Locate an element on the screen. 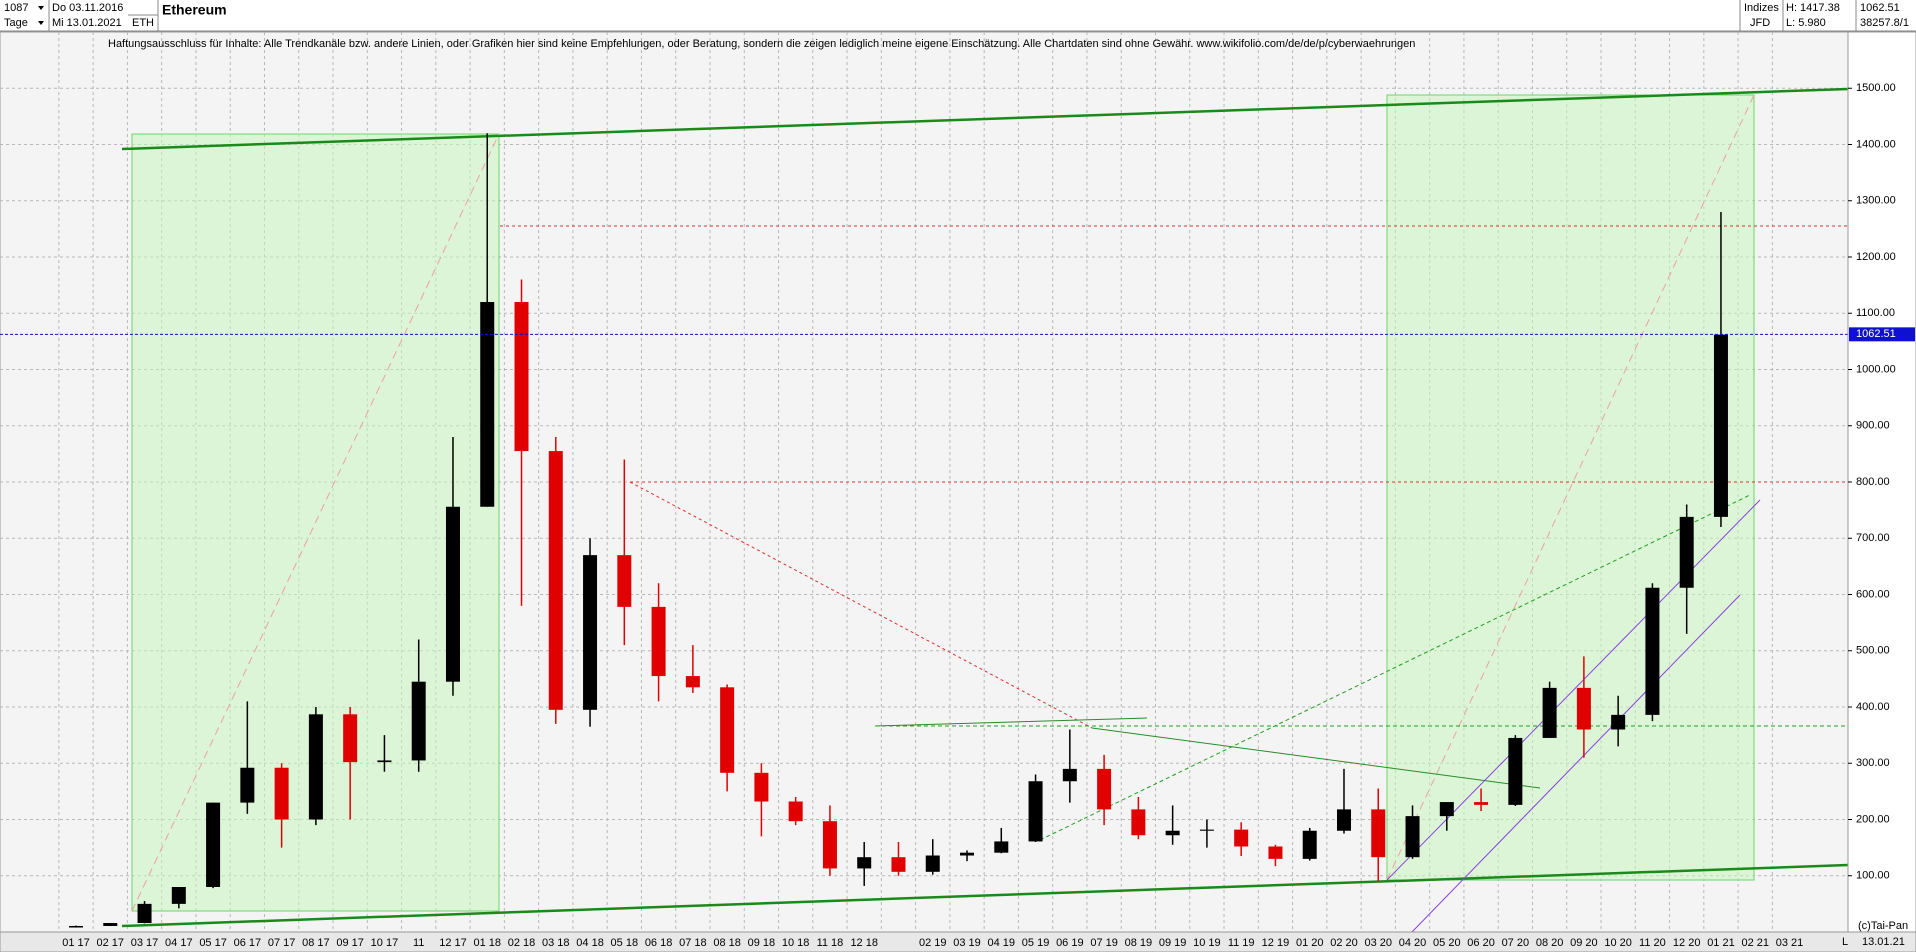 This screenshot has height=952, width=1916. x-tick-label: 04 20 is located at coordinates (1413, 943).